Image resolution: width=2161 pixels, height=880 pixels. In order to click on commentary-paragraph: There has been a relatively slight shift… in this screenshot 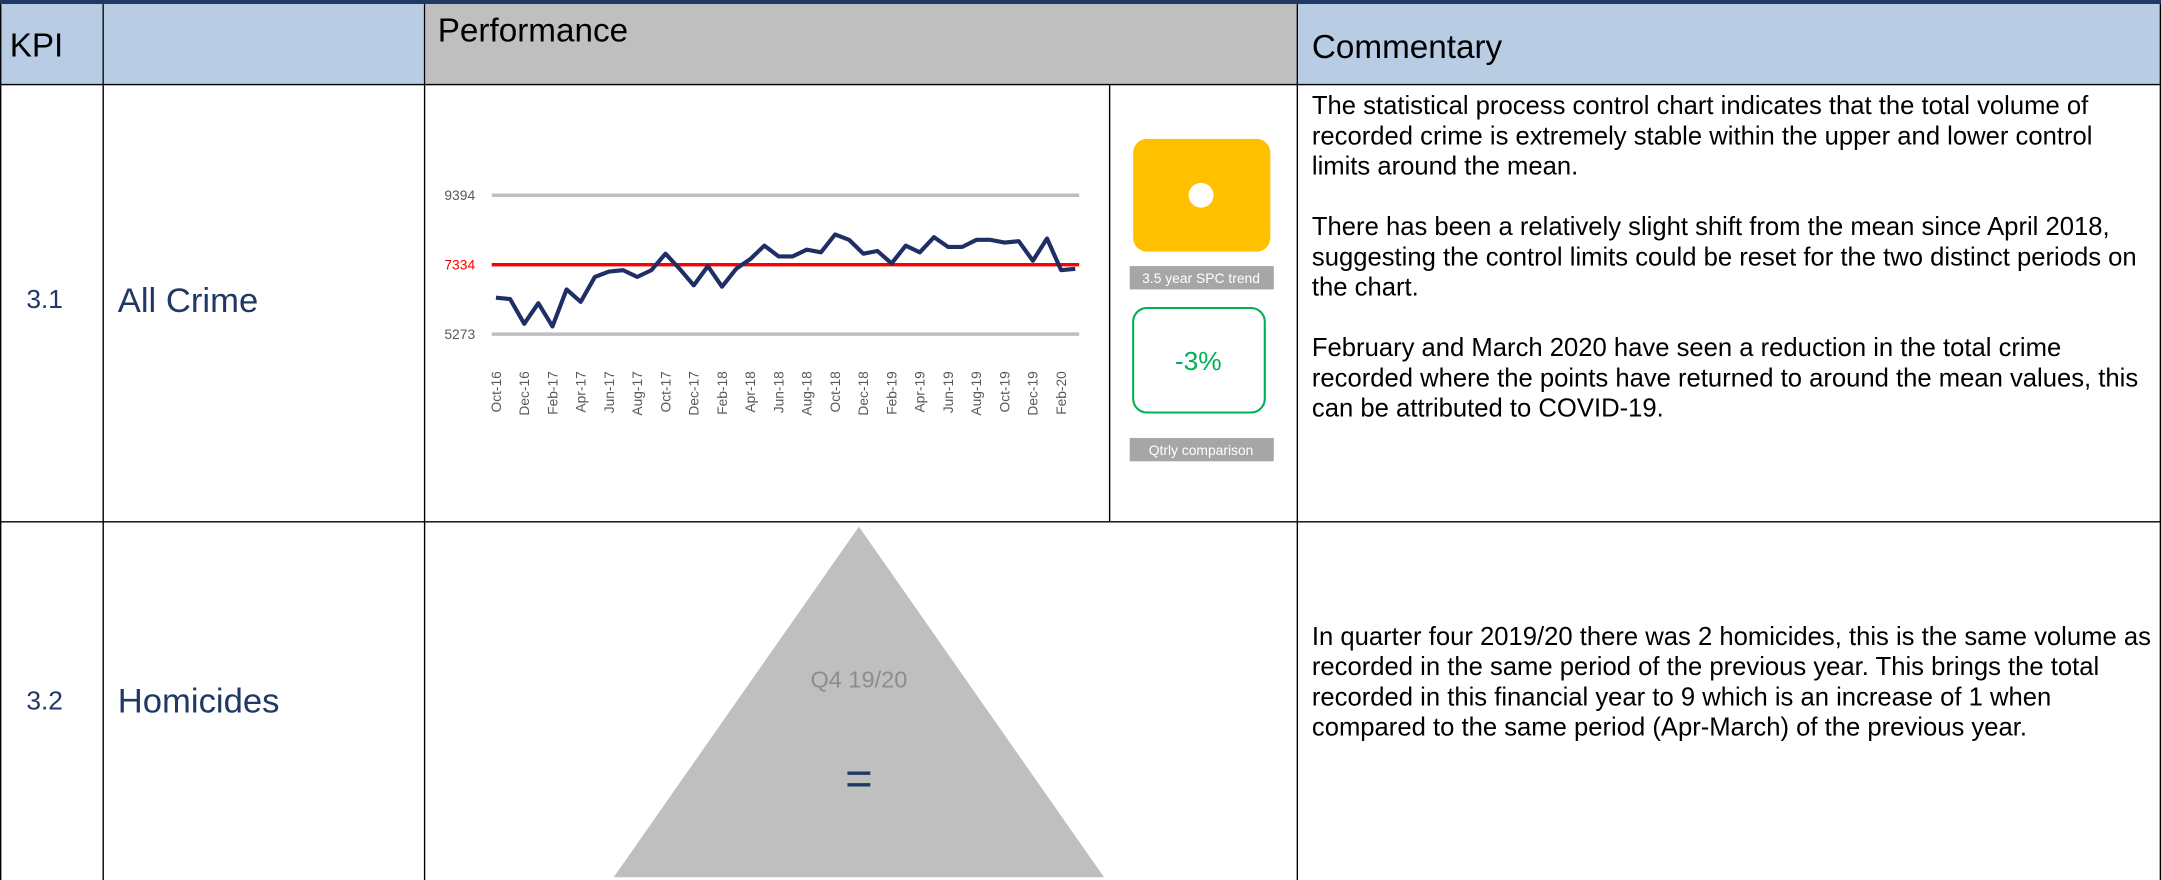, I will do `click(1724, 256)`.